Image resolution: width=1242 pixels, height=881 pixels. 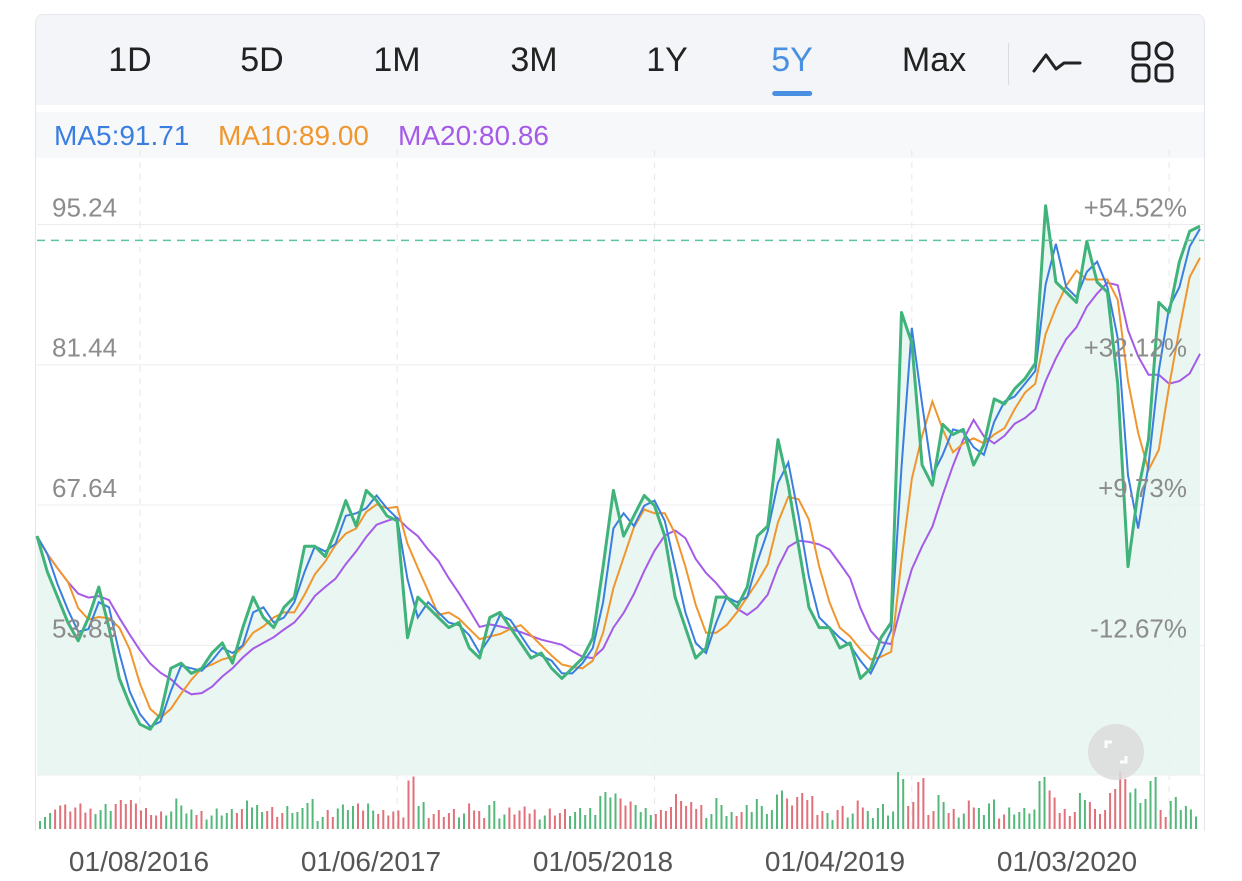 I want to click on ma20-label: MA20:80.86, so click(x=473, y=135).